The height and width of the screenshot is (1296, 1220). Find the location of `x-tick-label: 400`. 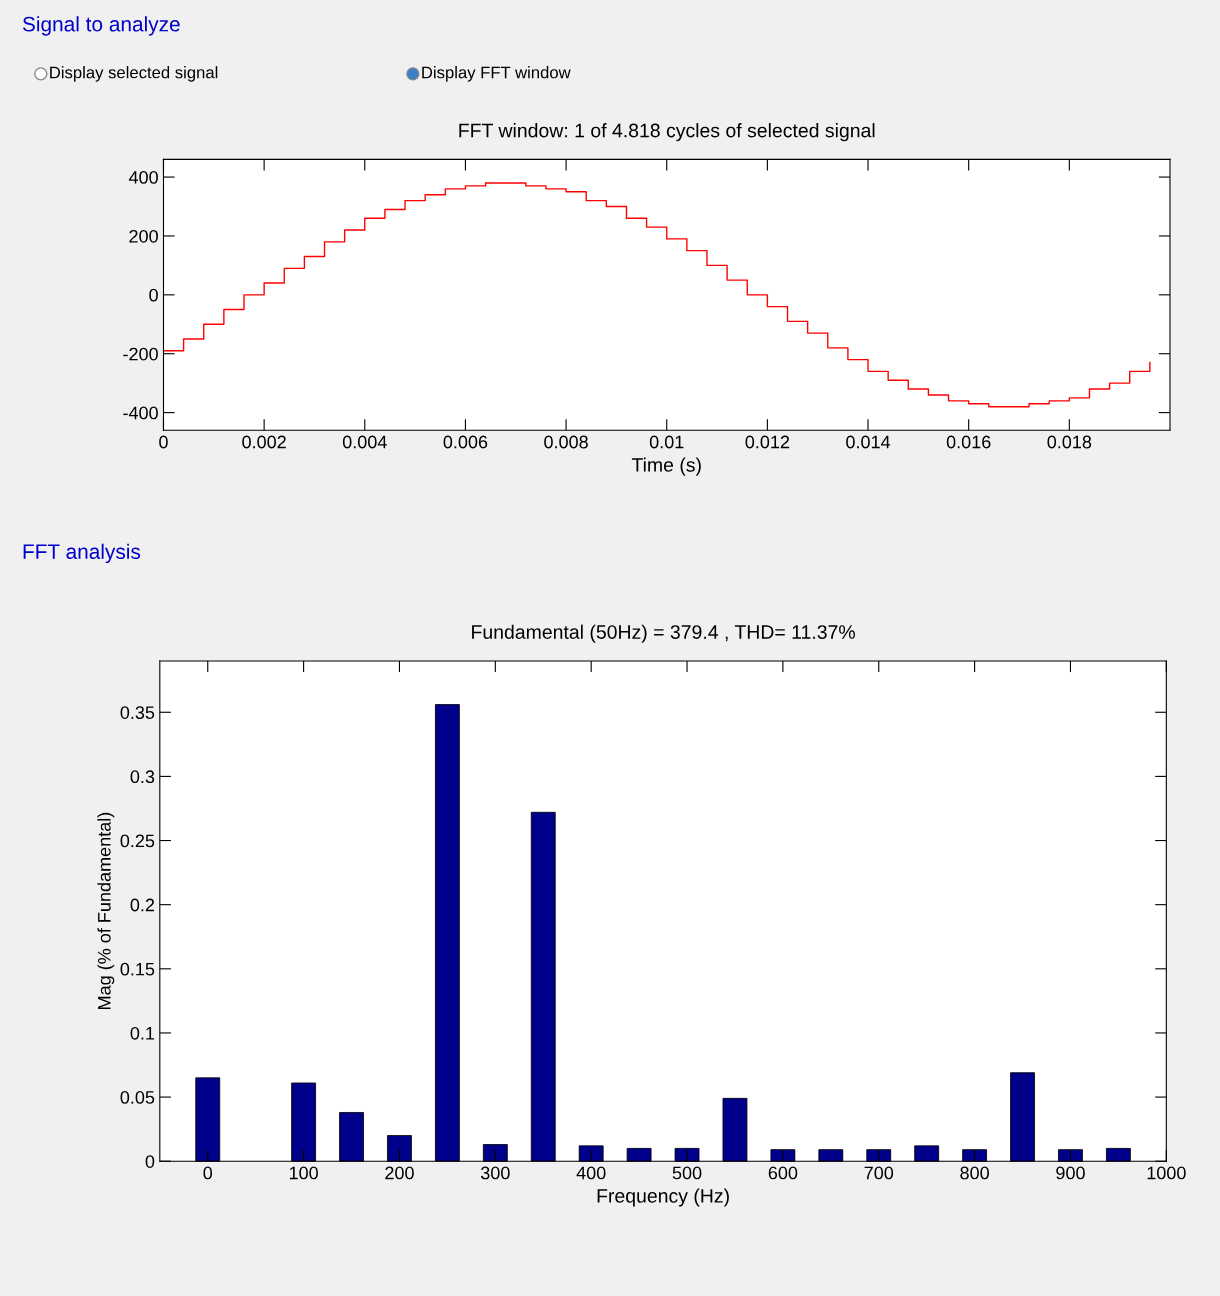

x-tick-label: 400 is located at coordinates (591, 1173).